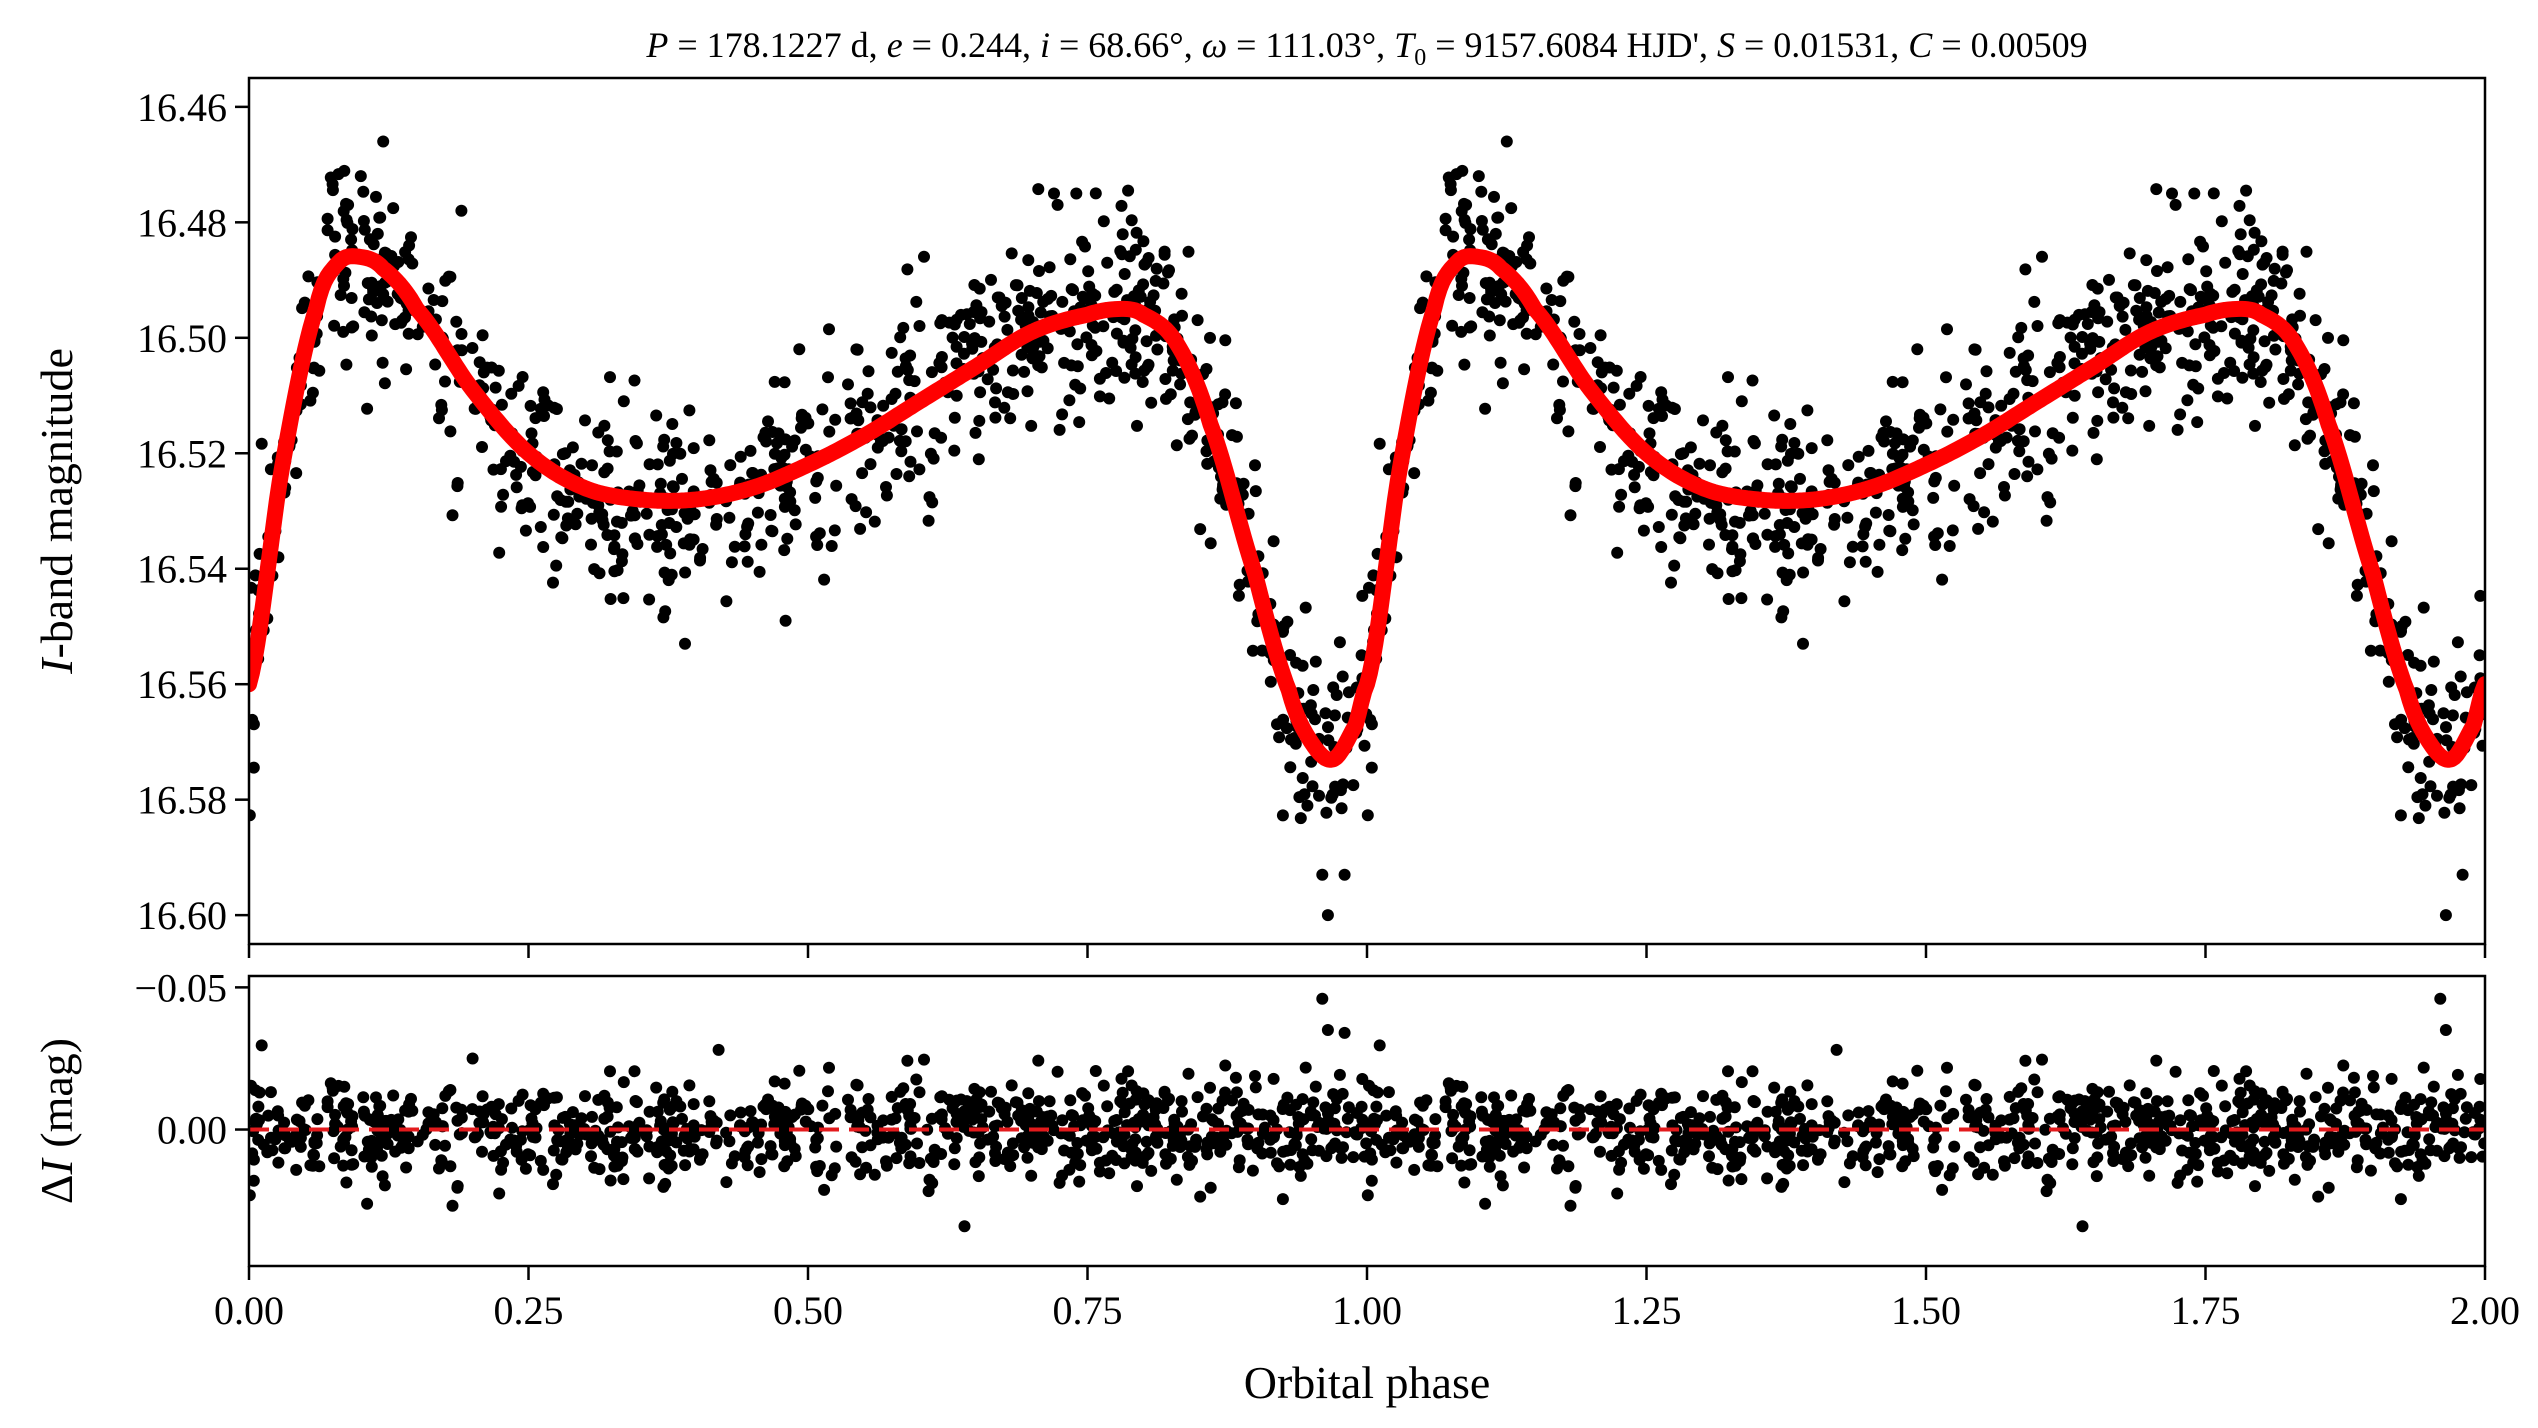 This screenshot has width=2538, height=1428. What do you see at coordinates (182, 684) in the screenshot?
I see `y-tick-label: 16.56` at bounding box center [182, 684].